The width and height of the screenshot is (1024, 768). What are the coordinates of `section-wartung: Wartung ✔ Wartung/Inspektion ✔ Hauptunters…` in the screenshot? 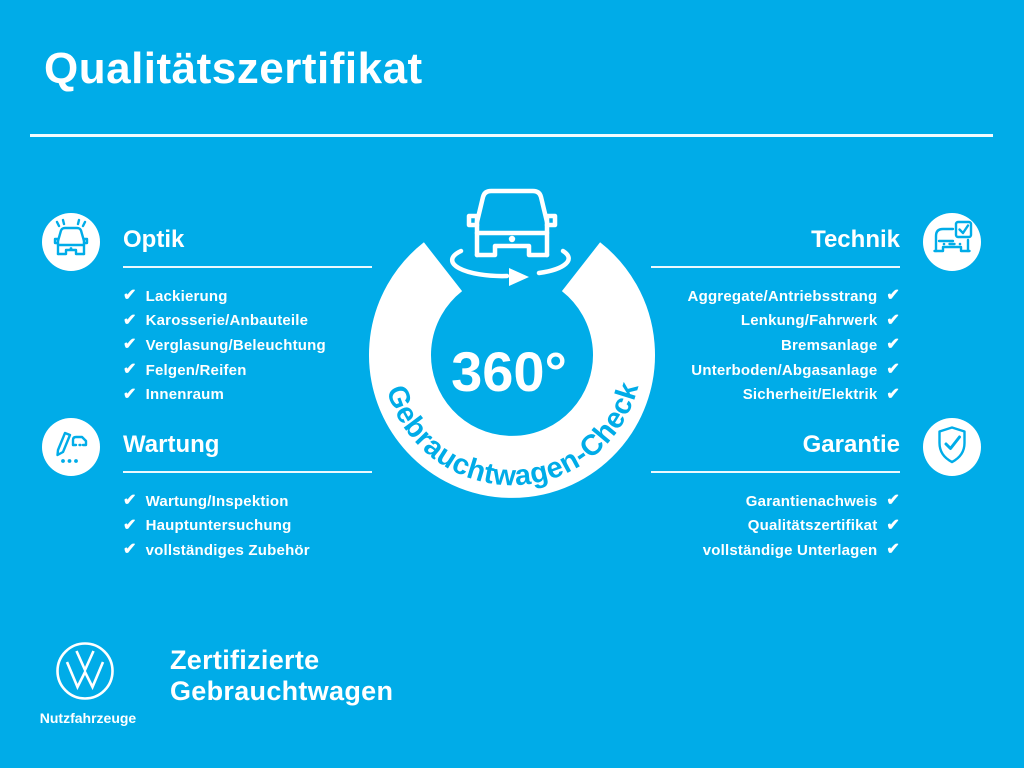 It's located at (207, 490).